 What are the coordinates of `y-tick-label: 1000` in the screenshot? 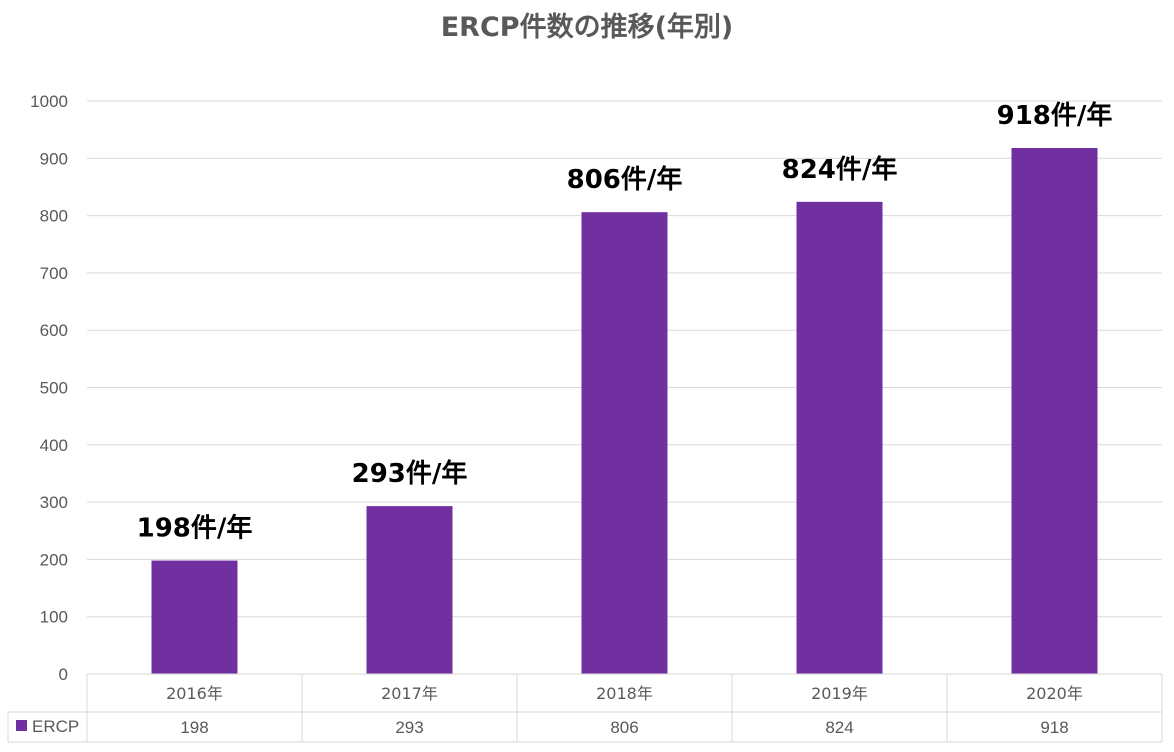 It's located at (49, 101).